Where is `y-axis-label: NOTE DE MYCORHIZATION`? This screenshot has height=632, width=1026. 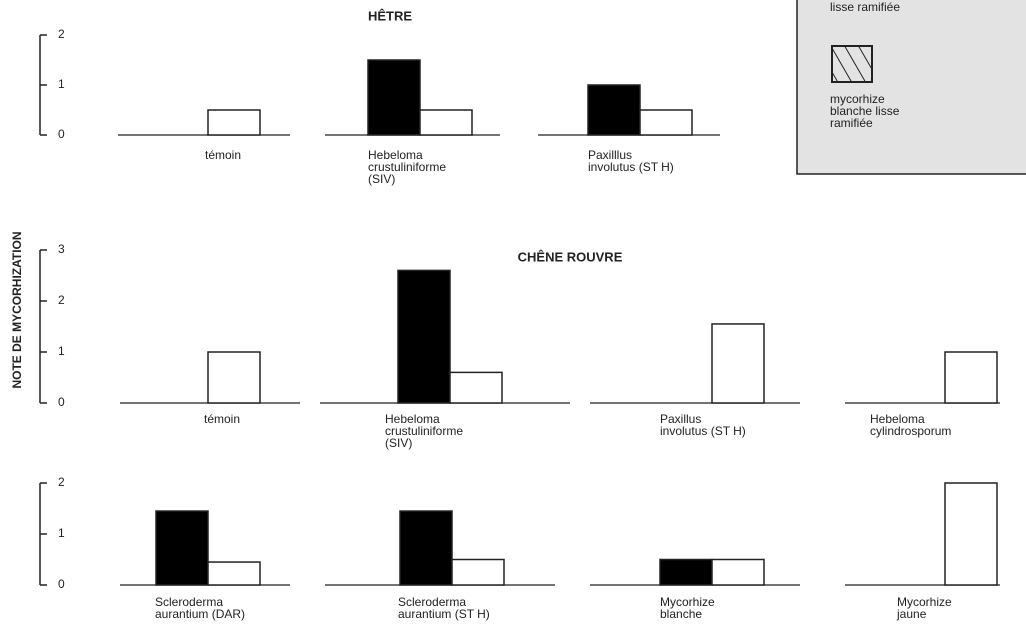
y-axis-label: NOTE DE MYCORHIZATION is located at coordinates (17, 309).